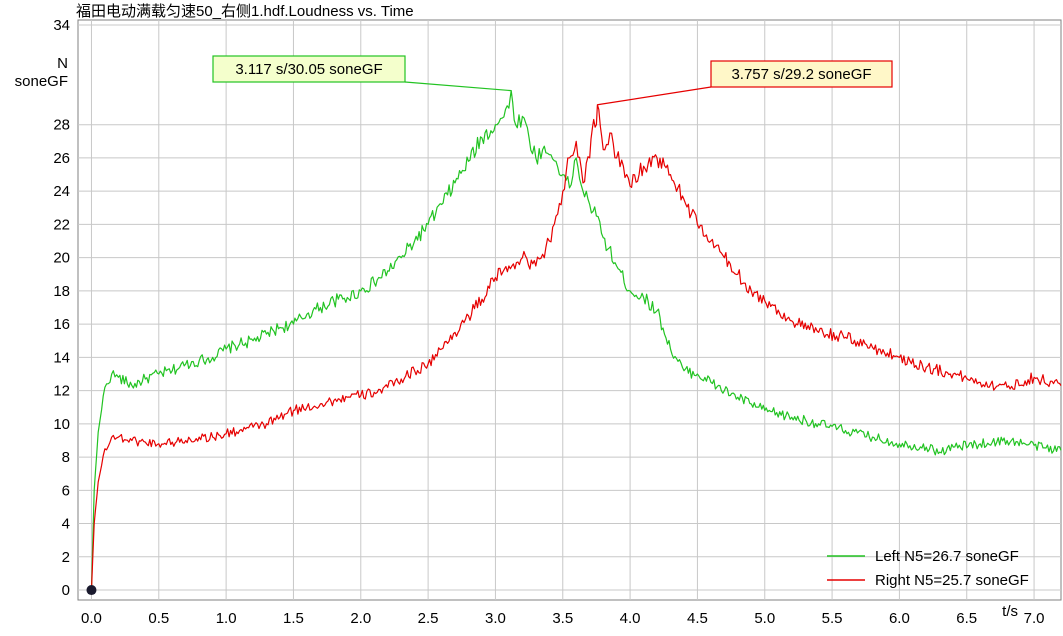  What do you see at coordinates (61, 424) in the screenshot?
I see `y-tick-label: 10` at bounding box center [61, 424].